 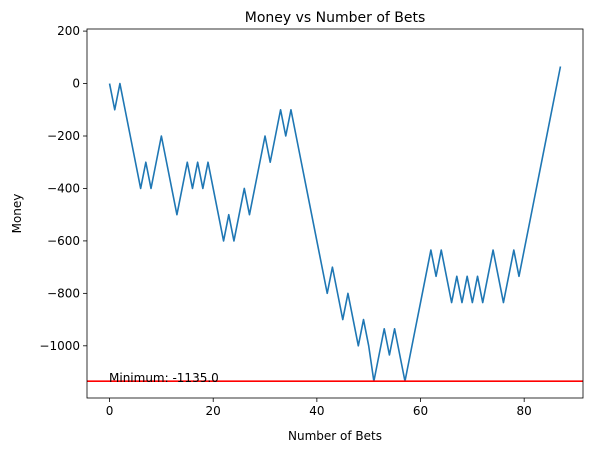 What do you see at coordinates (335, 18) in the screenshot?
I see `chart-title: Money vs Number of Bets` at bounding box center [335, 18].